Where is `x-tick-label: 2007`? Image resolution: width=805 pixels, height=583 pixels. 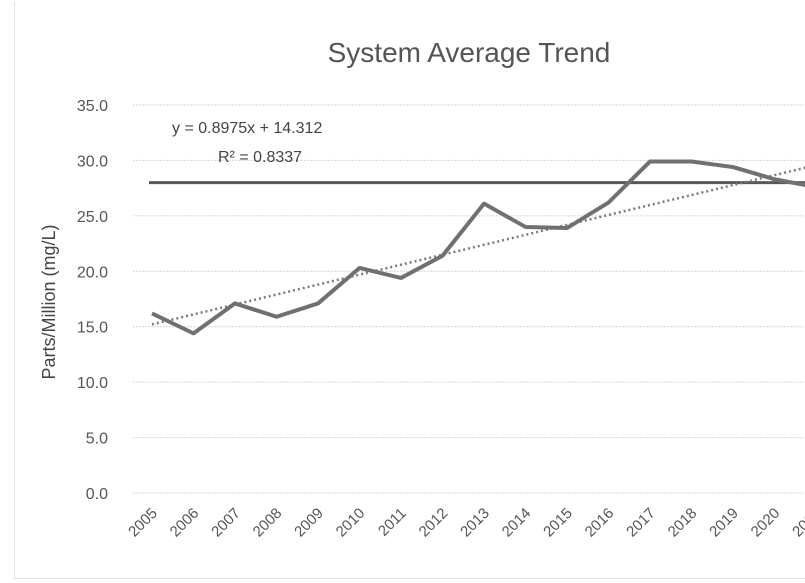 x-tick-label: 2007 is located at coordinates (226, 523).